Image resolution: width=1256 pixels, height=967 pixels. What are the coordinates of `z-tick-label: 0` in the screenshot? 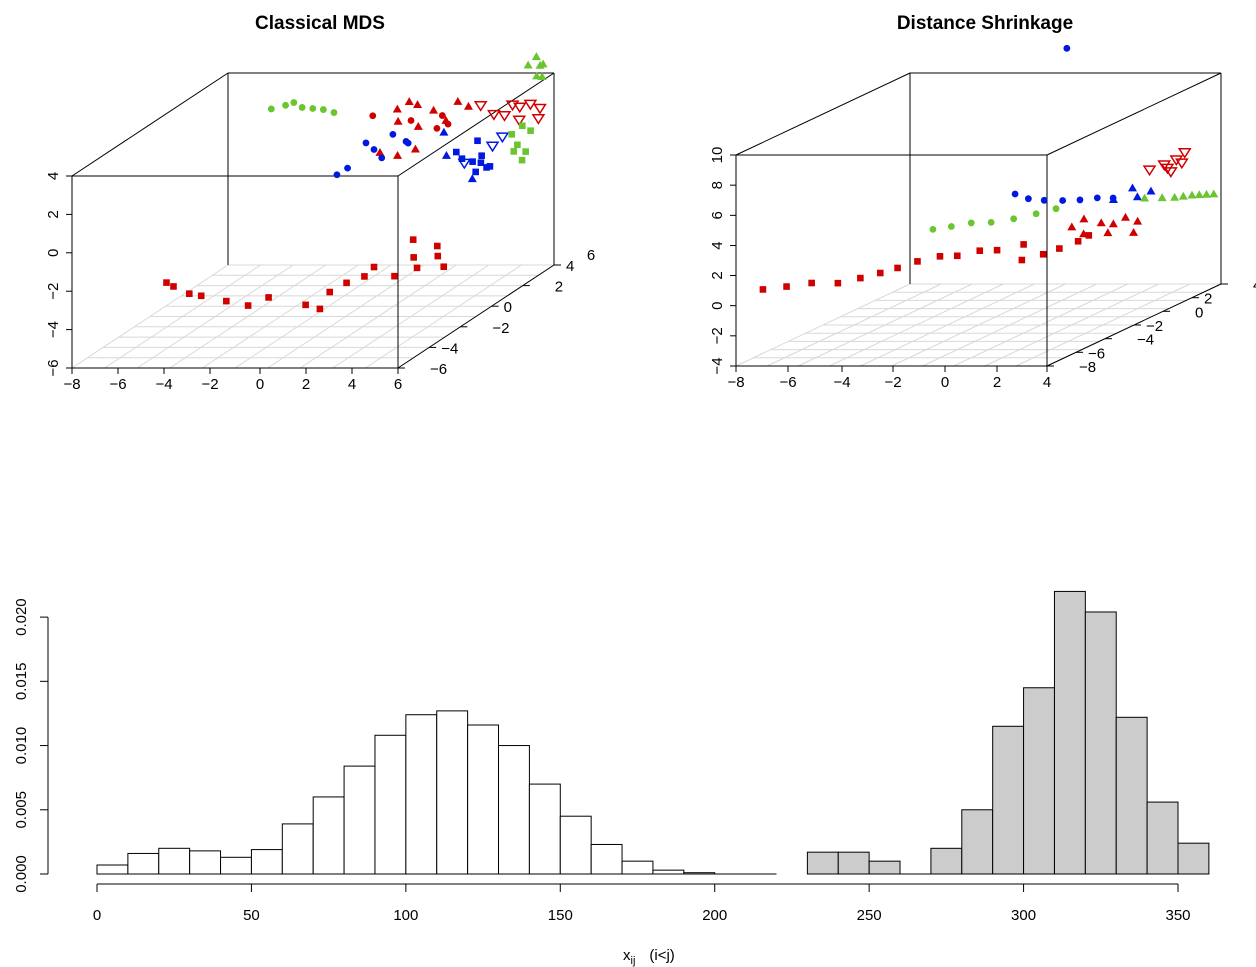 It's located at (717, 305).